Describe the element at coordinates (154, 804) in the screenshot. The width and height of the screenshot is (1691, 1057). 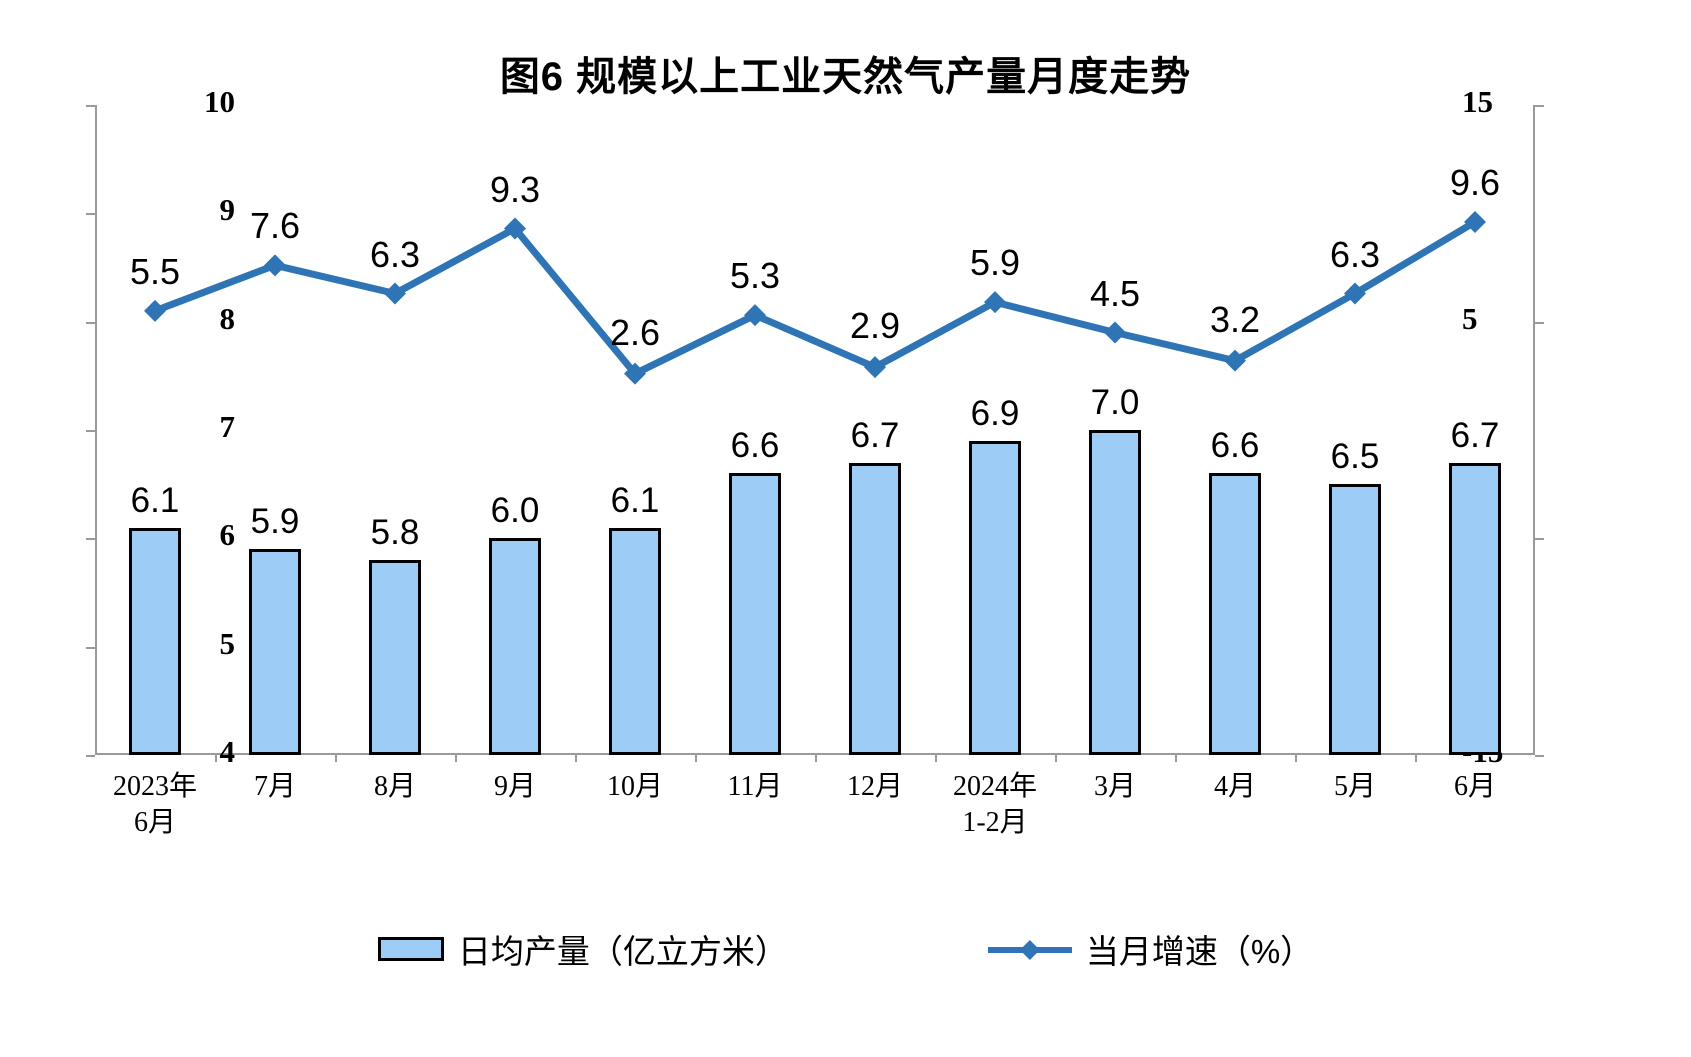
I see `x-axis-category-label: 2023年 6月` at that location.